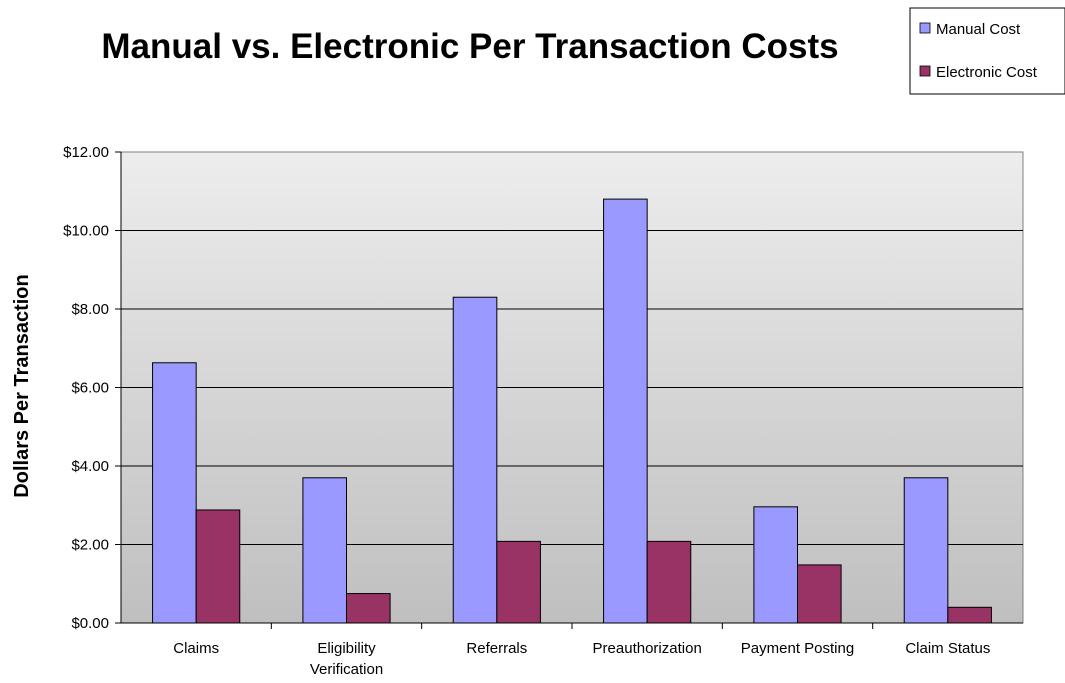 The height and width of the screenshot is (683, 1065). What do you see at coordinates (925, 28) in the screenshot?
I see `legend-swatch-manual` at bounding box center [925, 28].